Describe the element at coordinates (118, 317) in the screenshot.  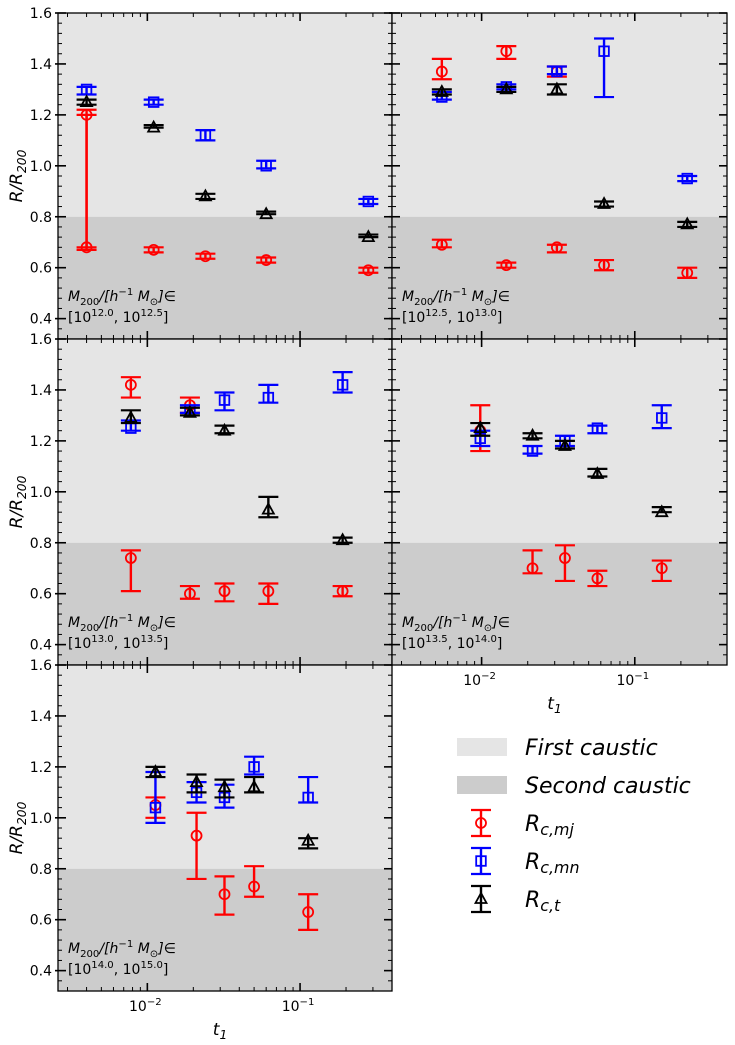
I see `mass-range: [1012.0, 1012.5]` at that location.